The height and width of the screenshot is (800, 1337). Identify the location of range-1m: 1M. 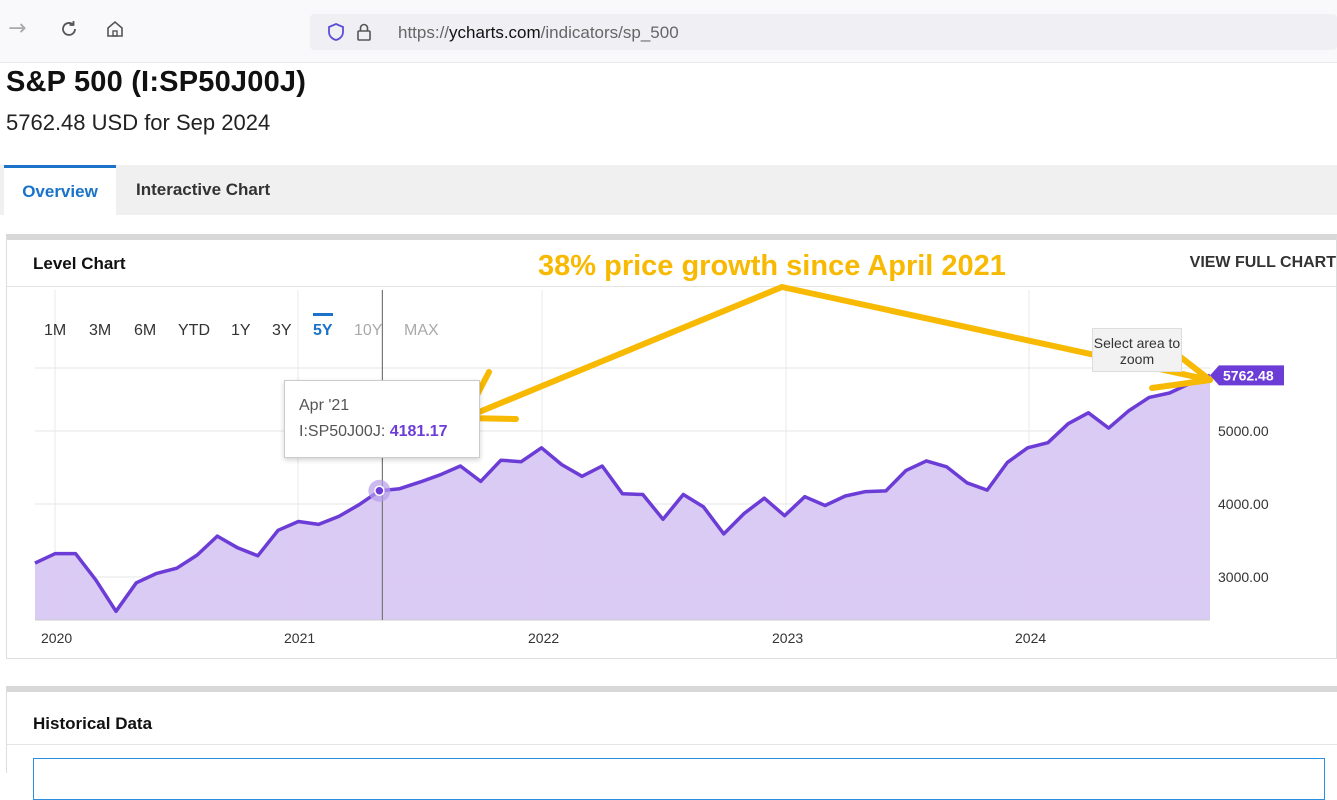
(55, 330).